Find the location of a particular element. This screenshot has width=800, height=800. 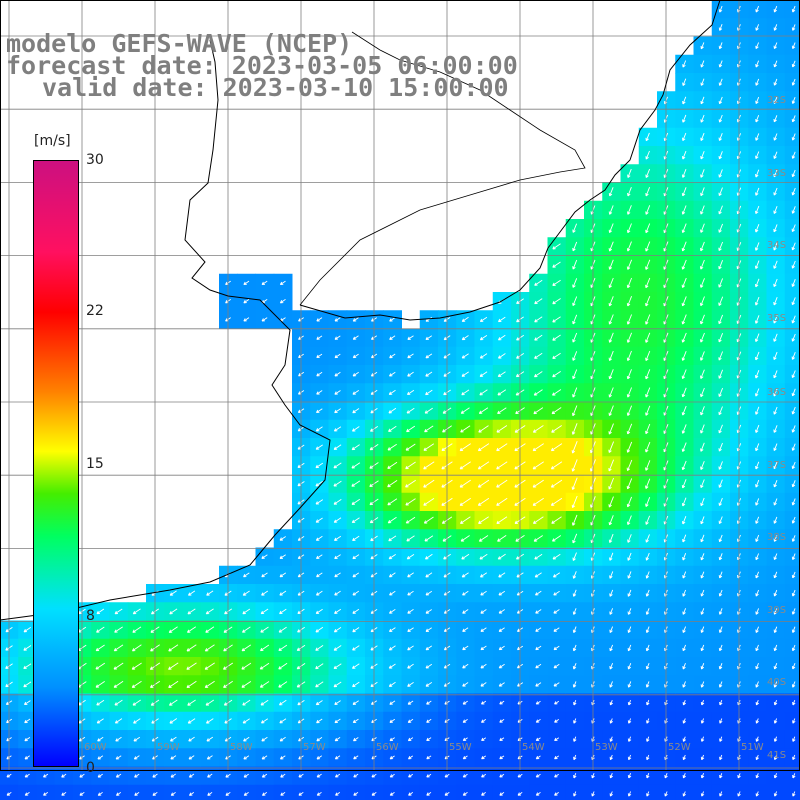

lon-label: 56W is located at coordinates (387, 747).